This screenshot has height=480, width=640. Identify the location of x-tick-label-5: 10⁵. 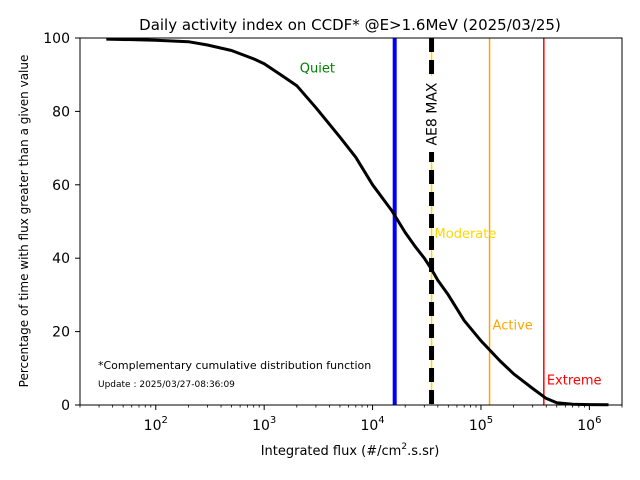
(481, 424).